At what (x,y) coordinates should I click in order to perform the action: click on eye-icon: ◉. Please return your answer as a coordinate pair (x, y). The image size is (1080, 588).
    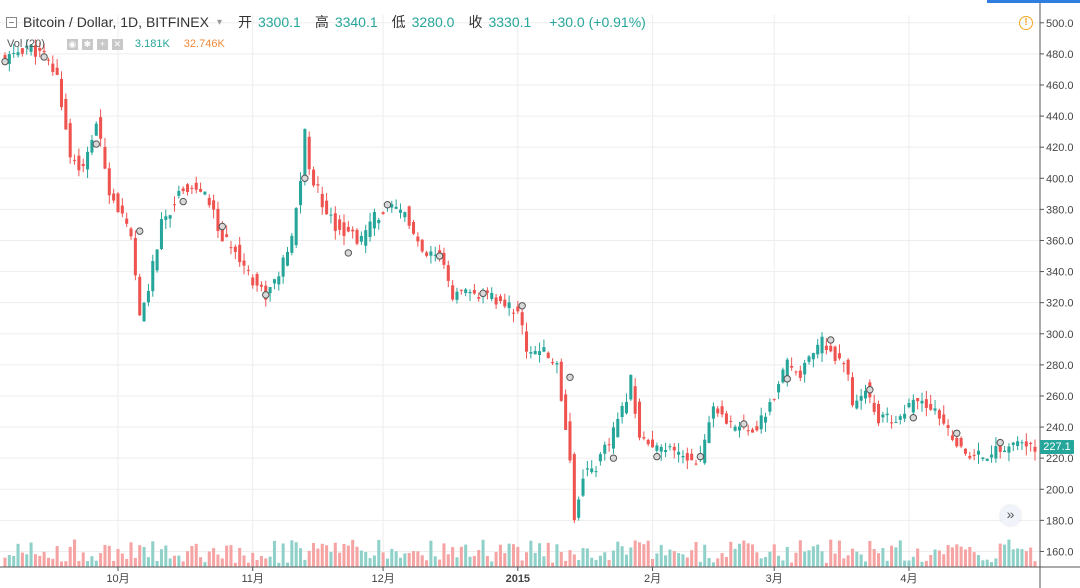
    Looking at the image, I should click on (72, 44).